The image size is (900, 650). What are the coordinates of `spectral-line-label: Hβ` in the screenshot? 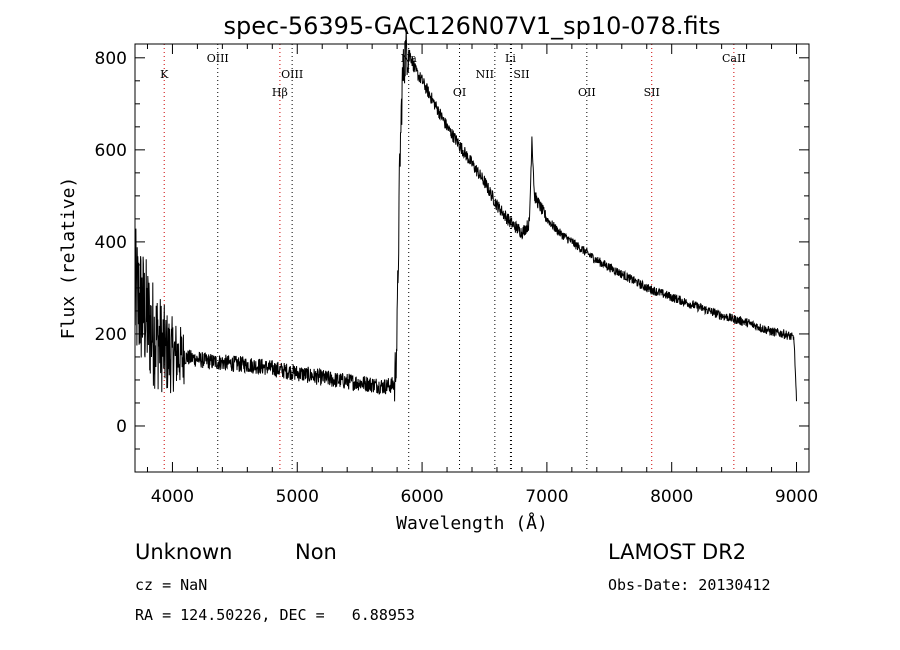 It's located at (280, 92).